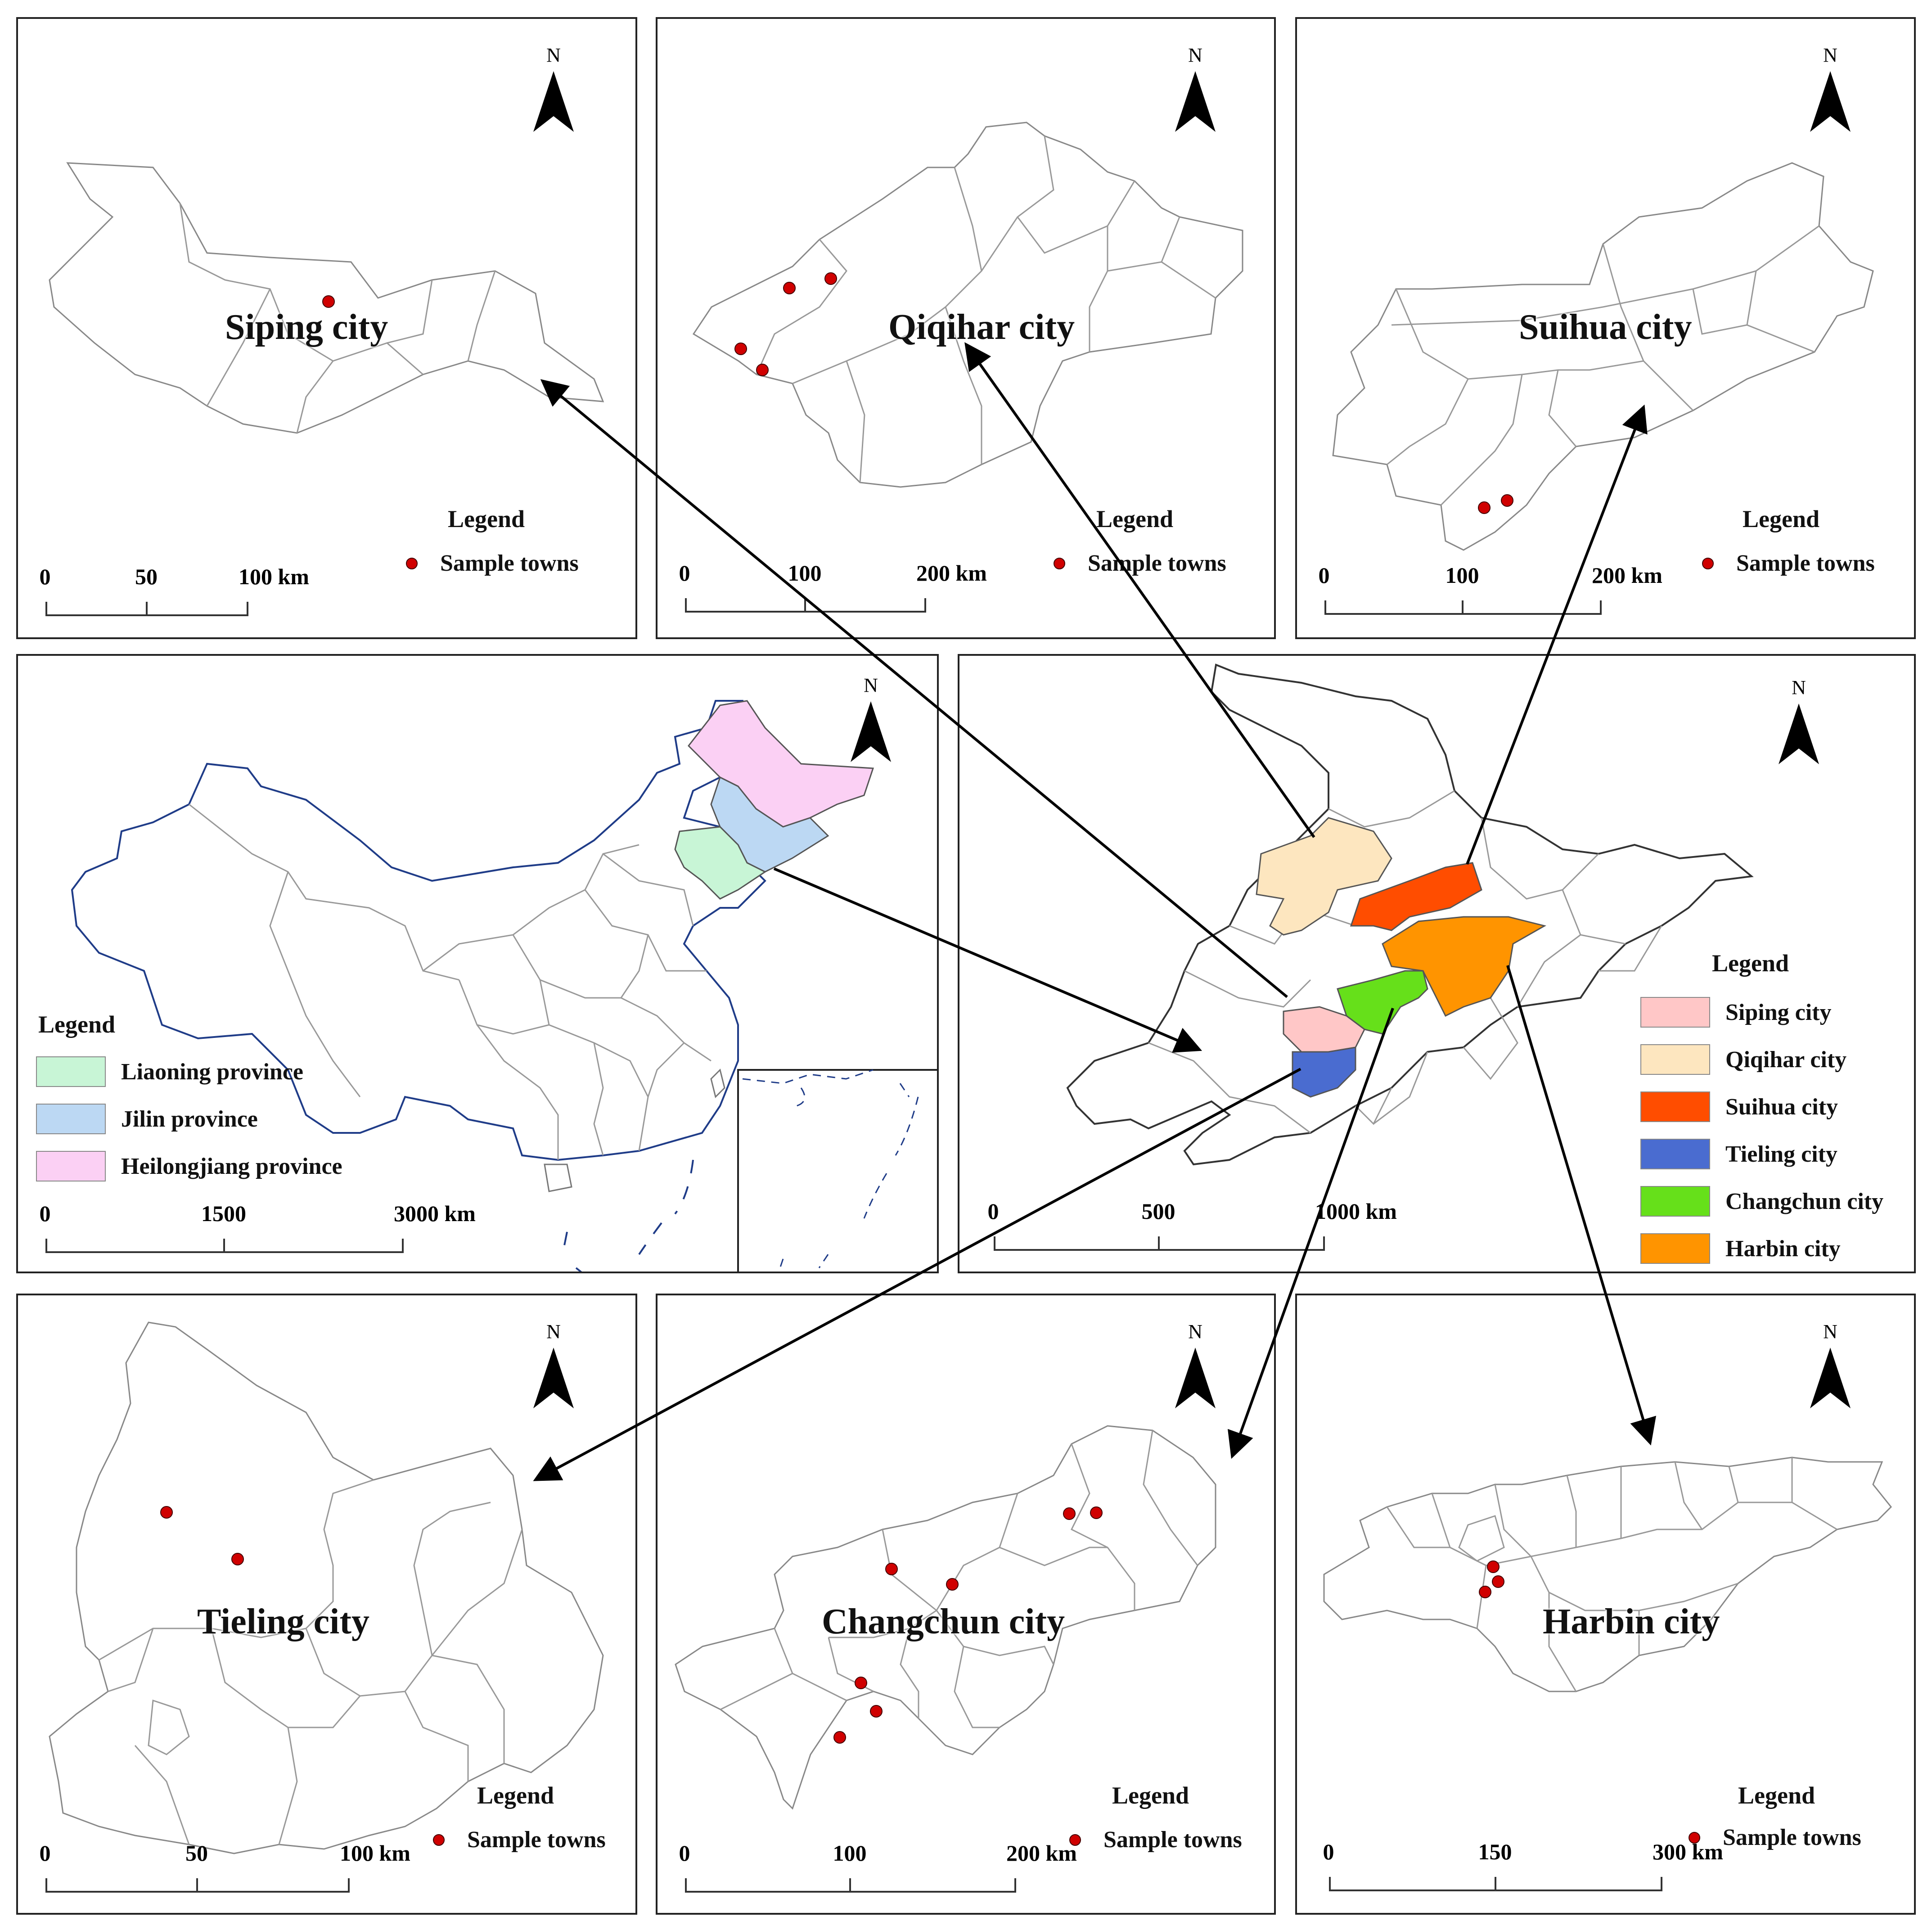  I want to click on legend-changchun: Changchun city, so click(1761, 1202).